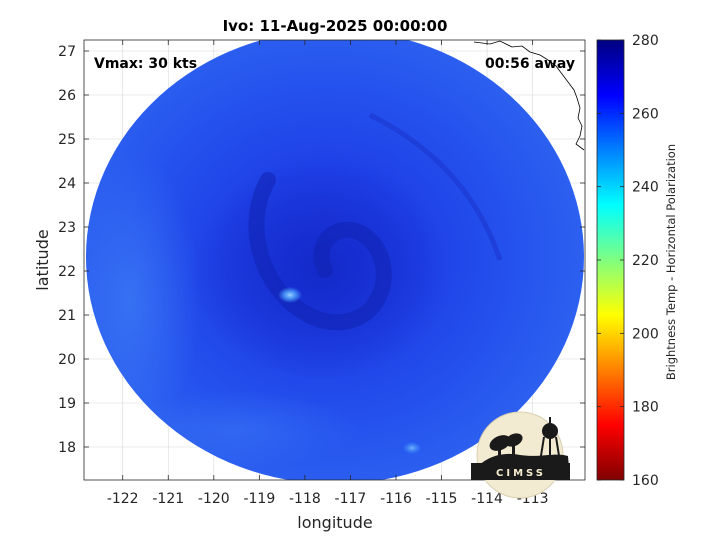 This screenshot has width=720, height=540. What do you see at coordinates (123, 499) in the screenshot?
I see `x-tick-label: -122` at bounding box center [123, 499].